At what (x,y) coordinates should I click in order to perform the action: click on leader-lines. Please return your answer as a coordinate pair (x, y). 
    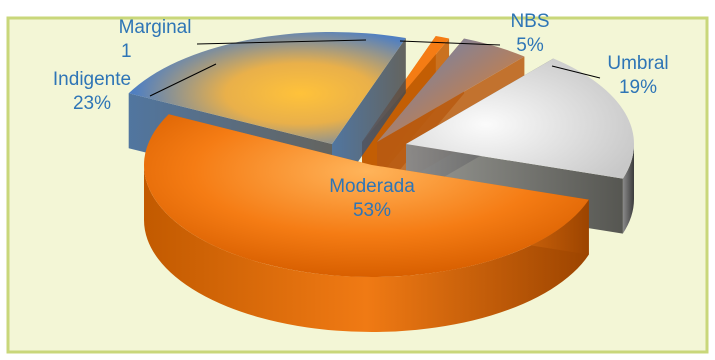
    Looking at the image, I should click on (375, 68).